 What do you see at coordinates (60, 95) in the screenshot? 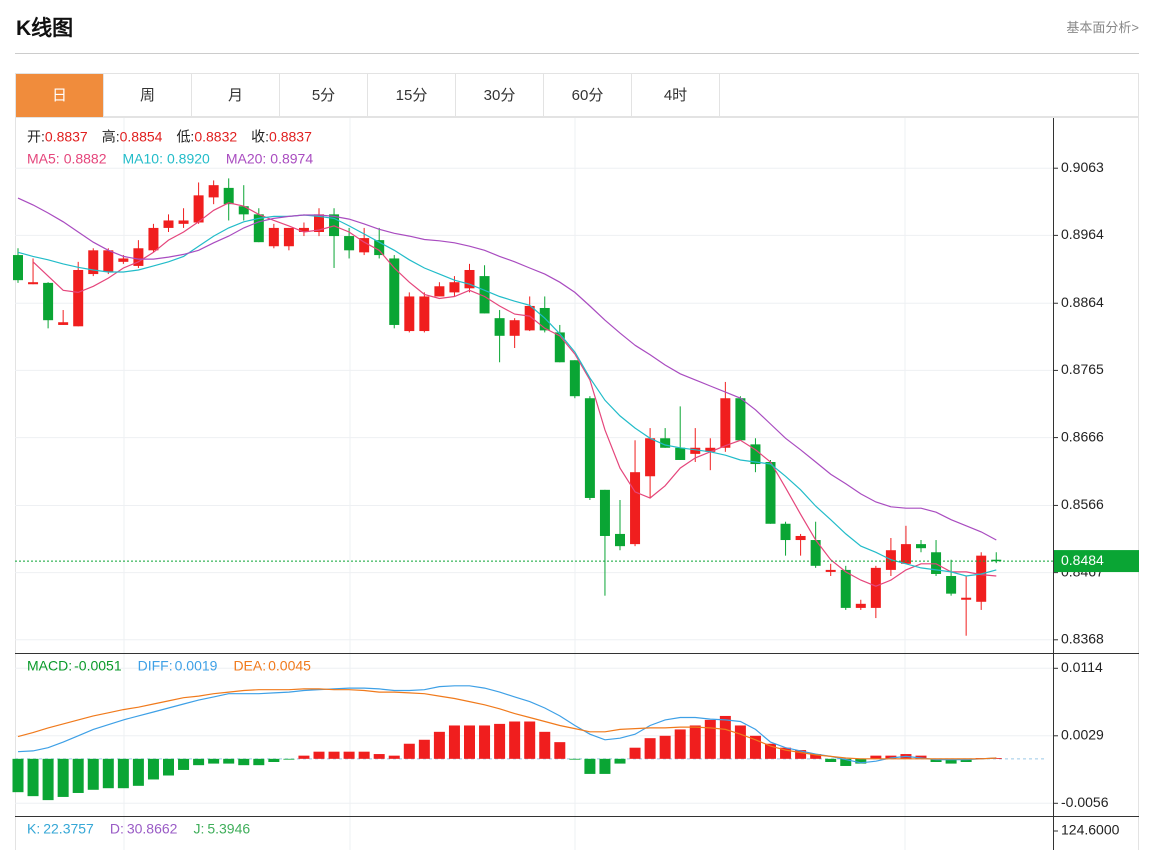
I see `period-tab: 日` at bounding box center [60, 95].